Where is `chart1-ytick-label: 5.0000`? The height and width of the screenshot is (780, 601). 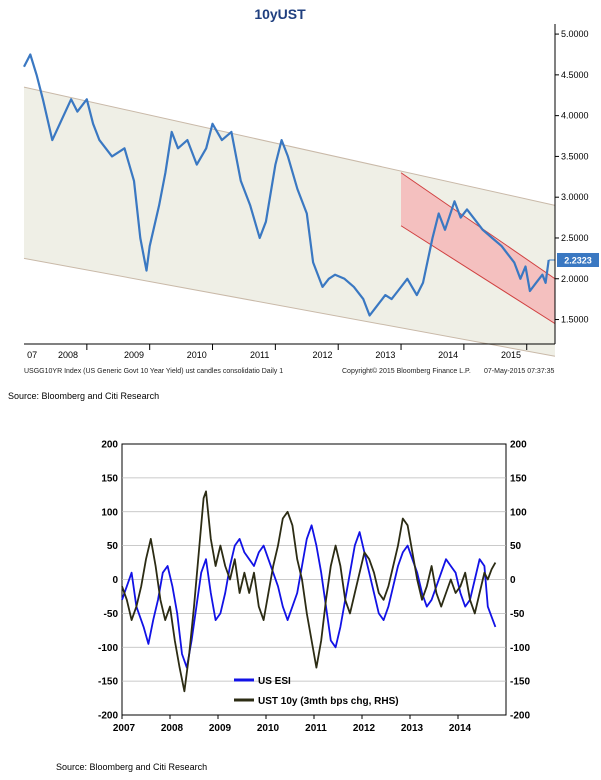 chart1-ytick-label: 5.0000 is located at coordinates (575, 34).